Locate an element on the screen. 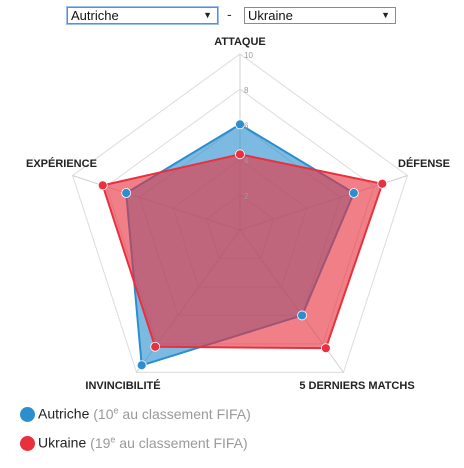  legend-fifa-rank: (10e au classement FIFA) is located at coordinates (172, 413).